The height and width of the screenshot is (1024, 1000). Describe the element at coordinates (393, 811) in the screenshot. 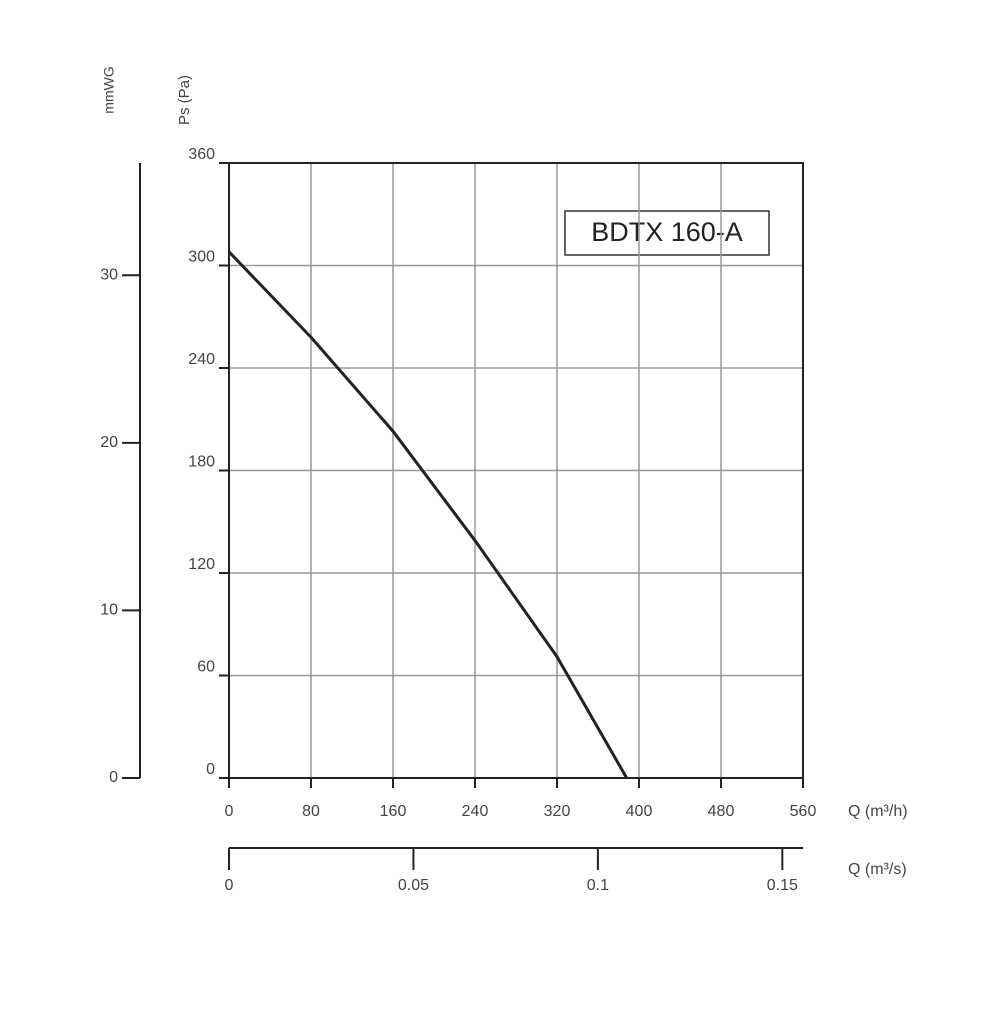

I see `x-tick-label: 160` at that location.